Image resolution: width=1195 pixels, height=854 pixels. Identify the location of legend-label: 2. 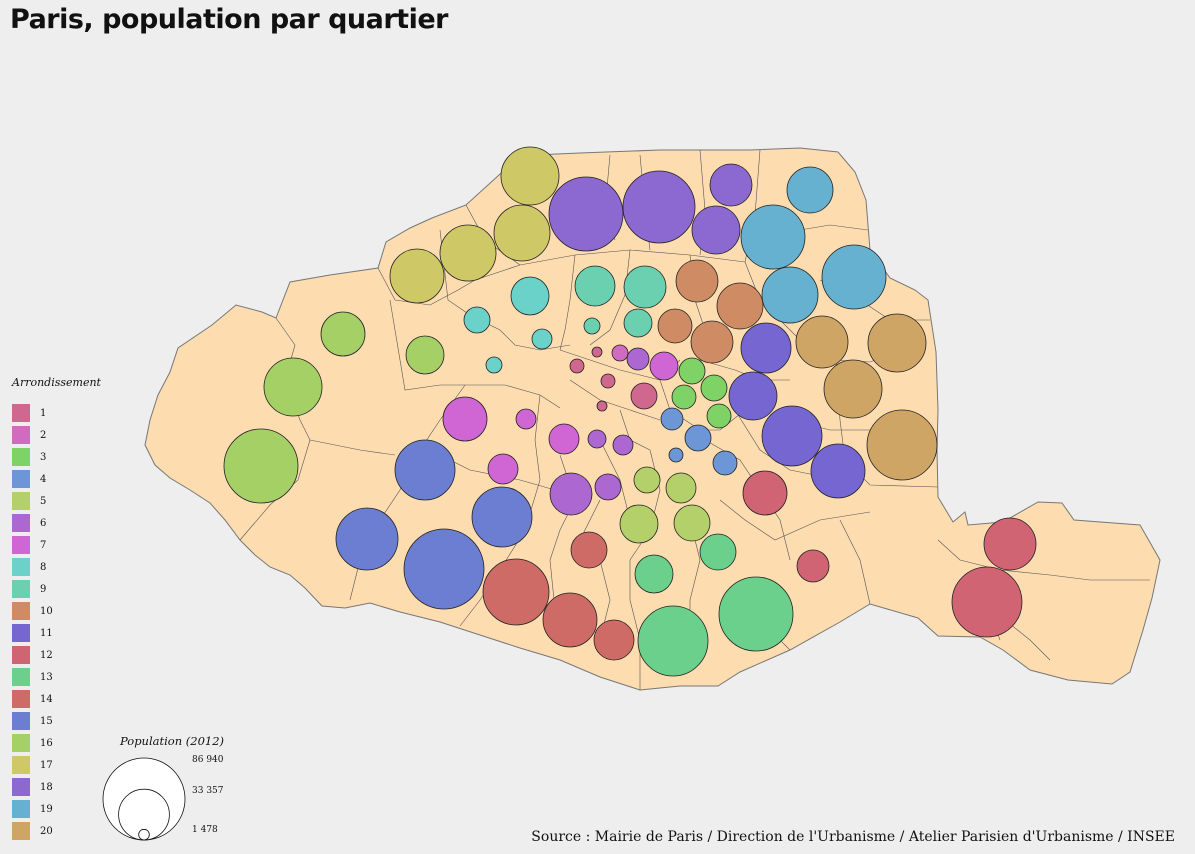
(43, 435).